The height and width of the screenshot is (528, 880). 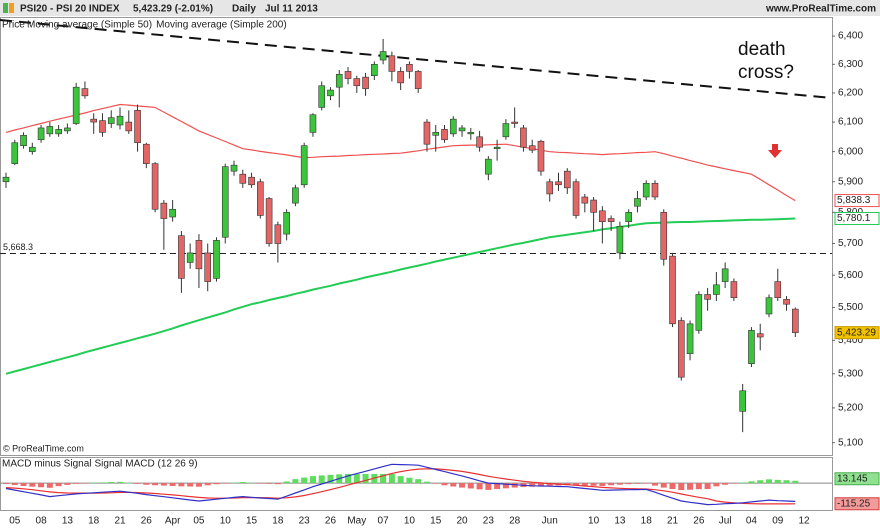 What do you see at coordinates (778, 521) in the screenshot?
I see `x-tick-label: 09` at bounding box center [778, 521].